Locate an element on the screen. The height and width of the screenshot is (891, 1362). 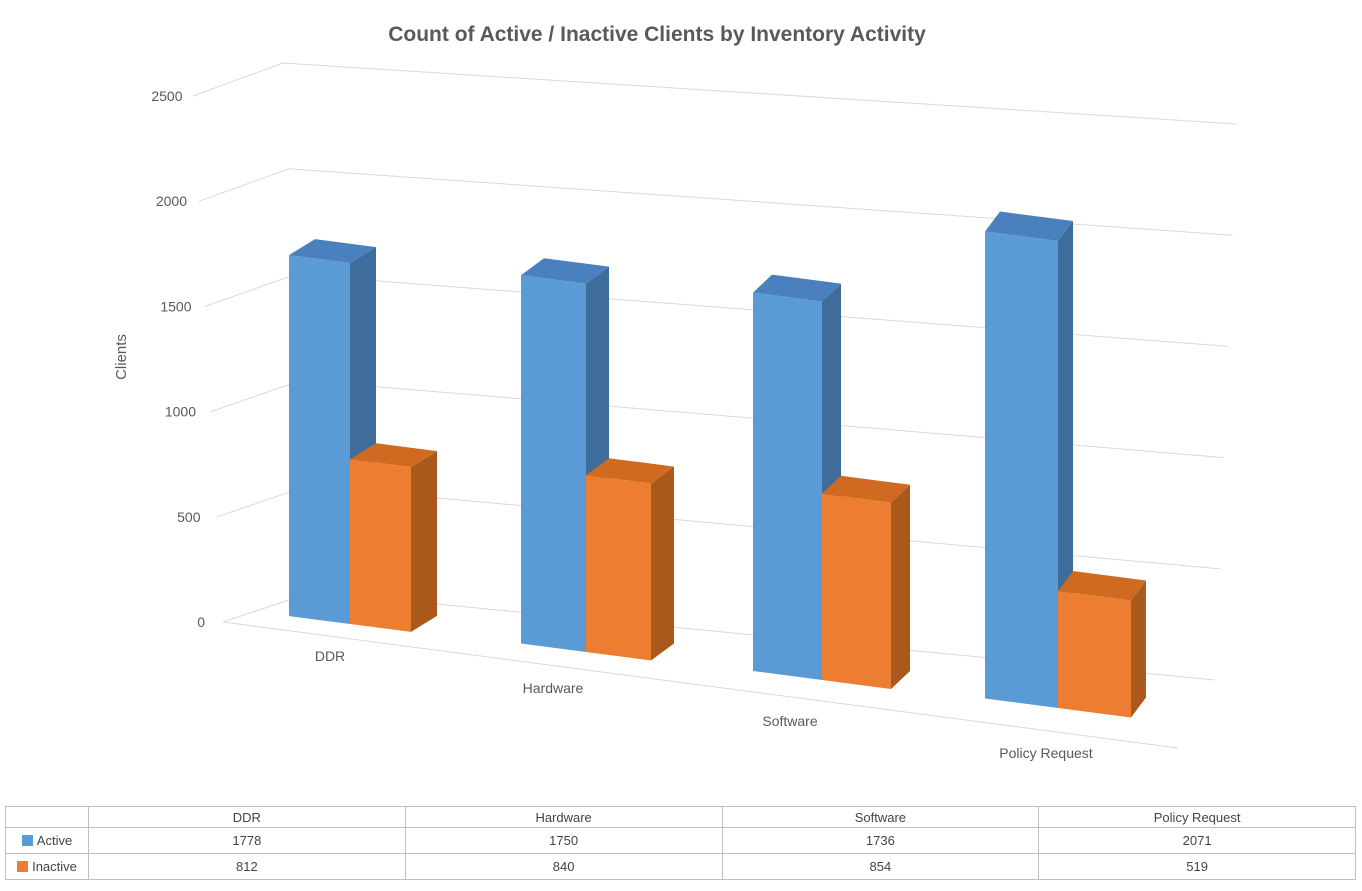
bar-inactive-policy-request is located at coordinates (1094, 654).